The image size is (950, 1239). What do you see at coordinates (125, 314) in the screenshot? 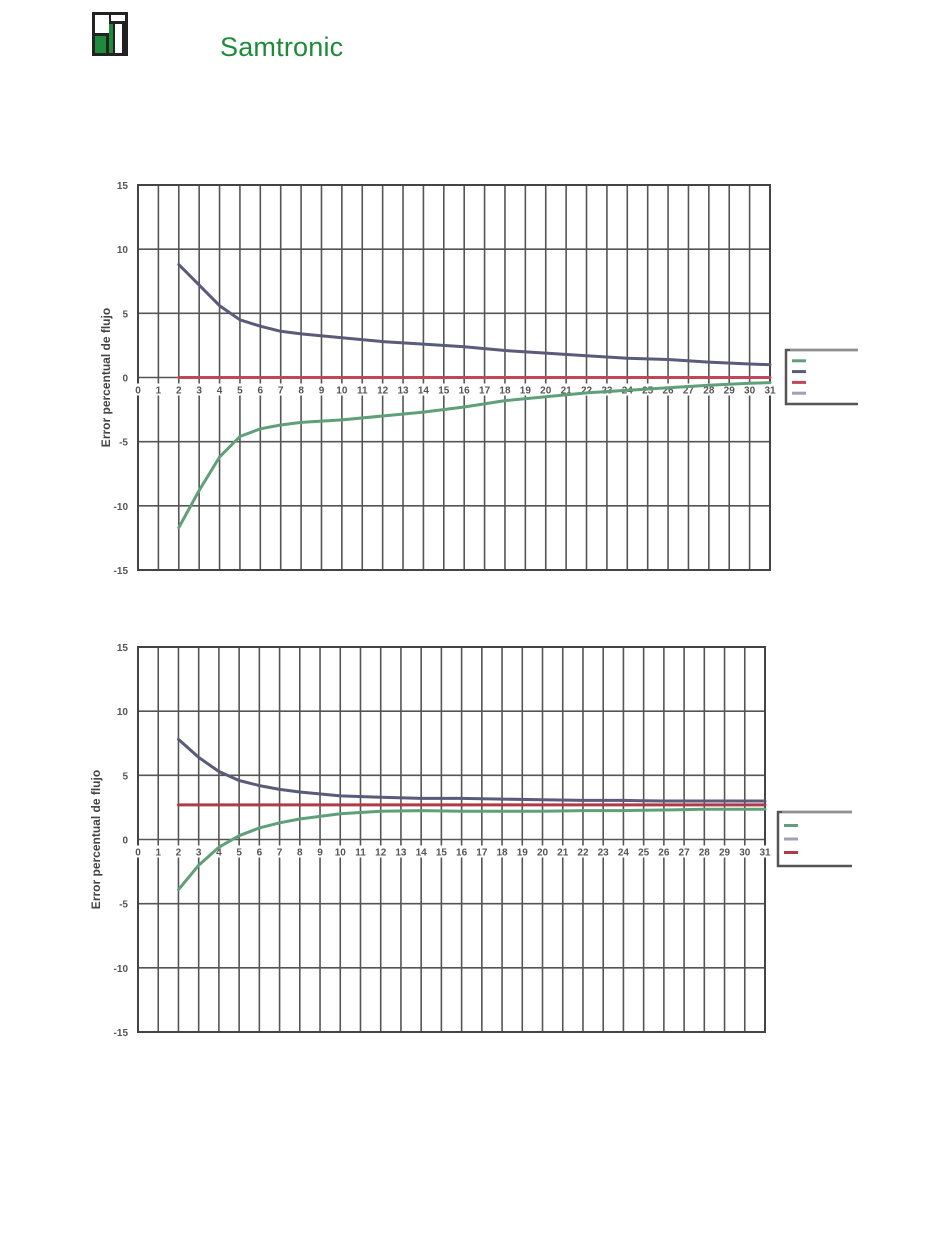
I see `y-tick-label: 5` at bounding box center [125, 314].